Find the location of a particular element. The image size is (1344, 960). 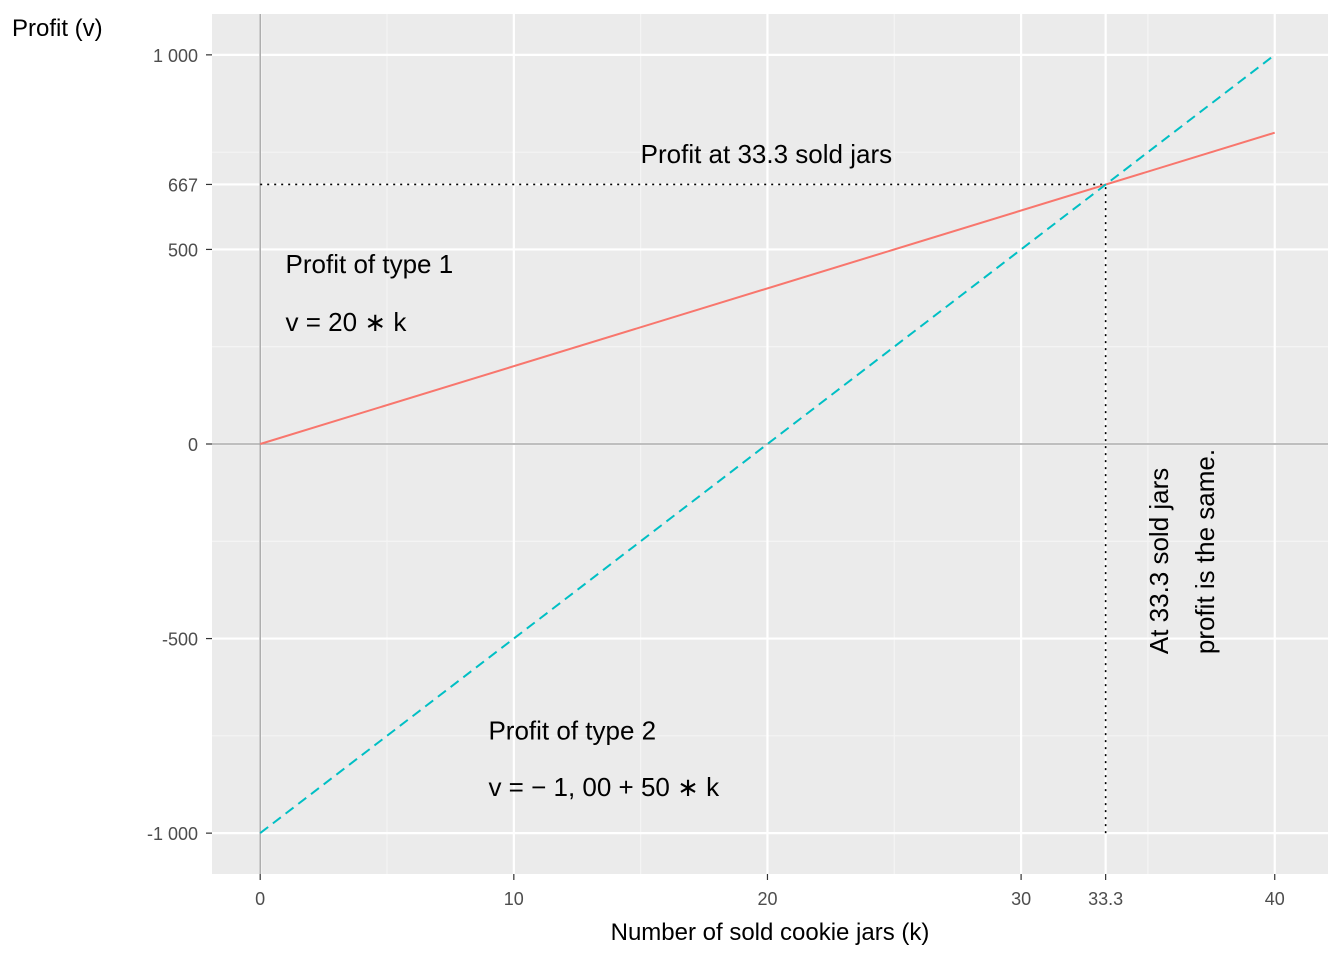

x-tick-label: 33.3 is located at coordinates (1105, 899).